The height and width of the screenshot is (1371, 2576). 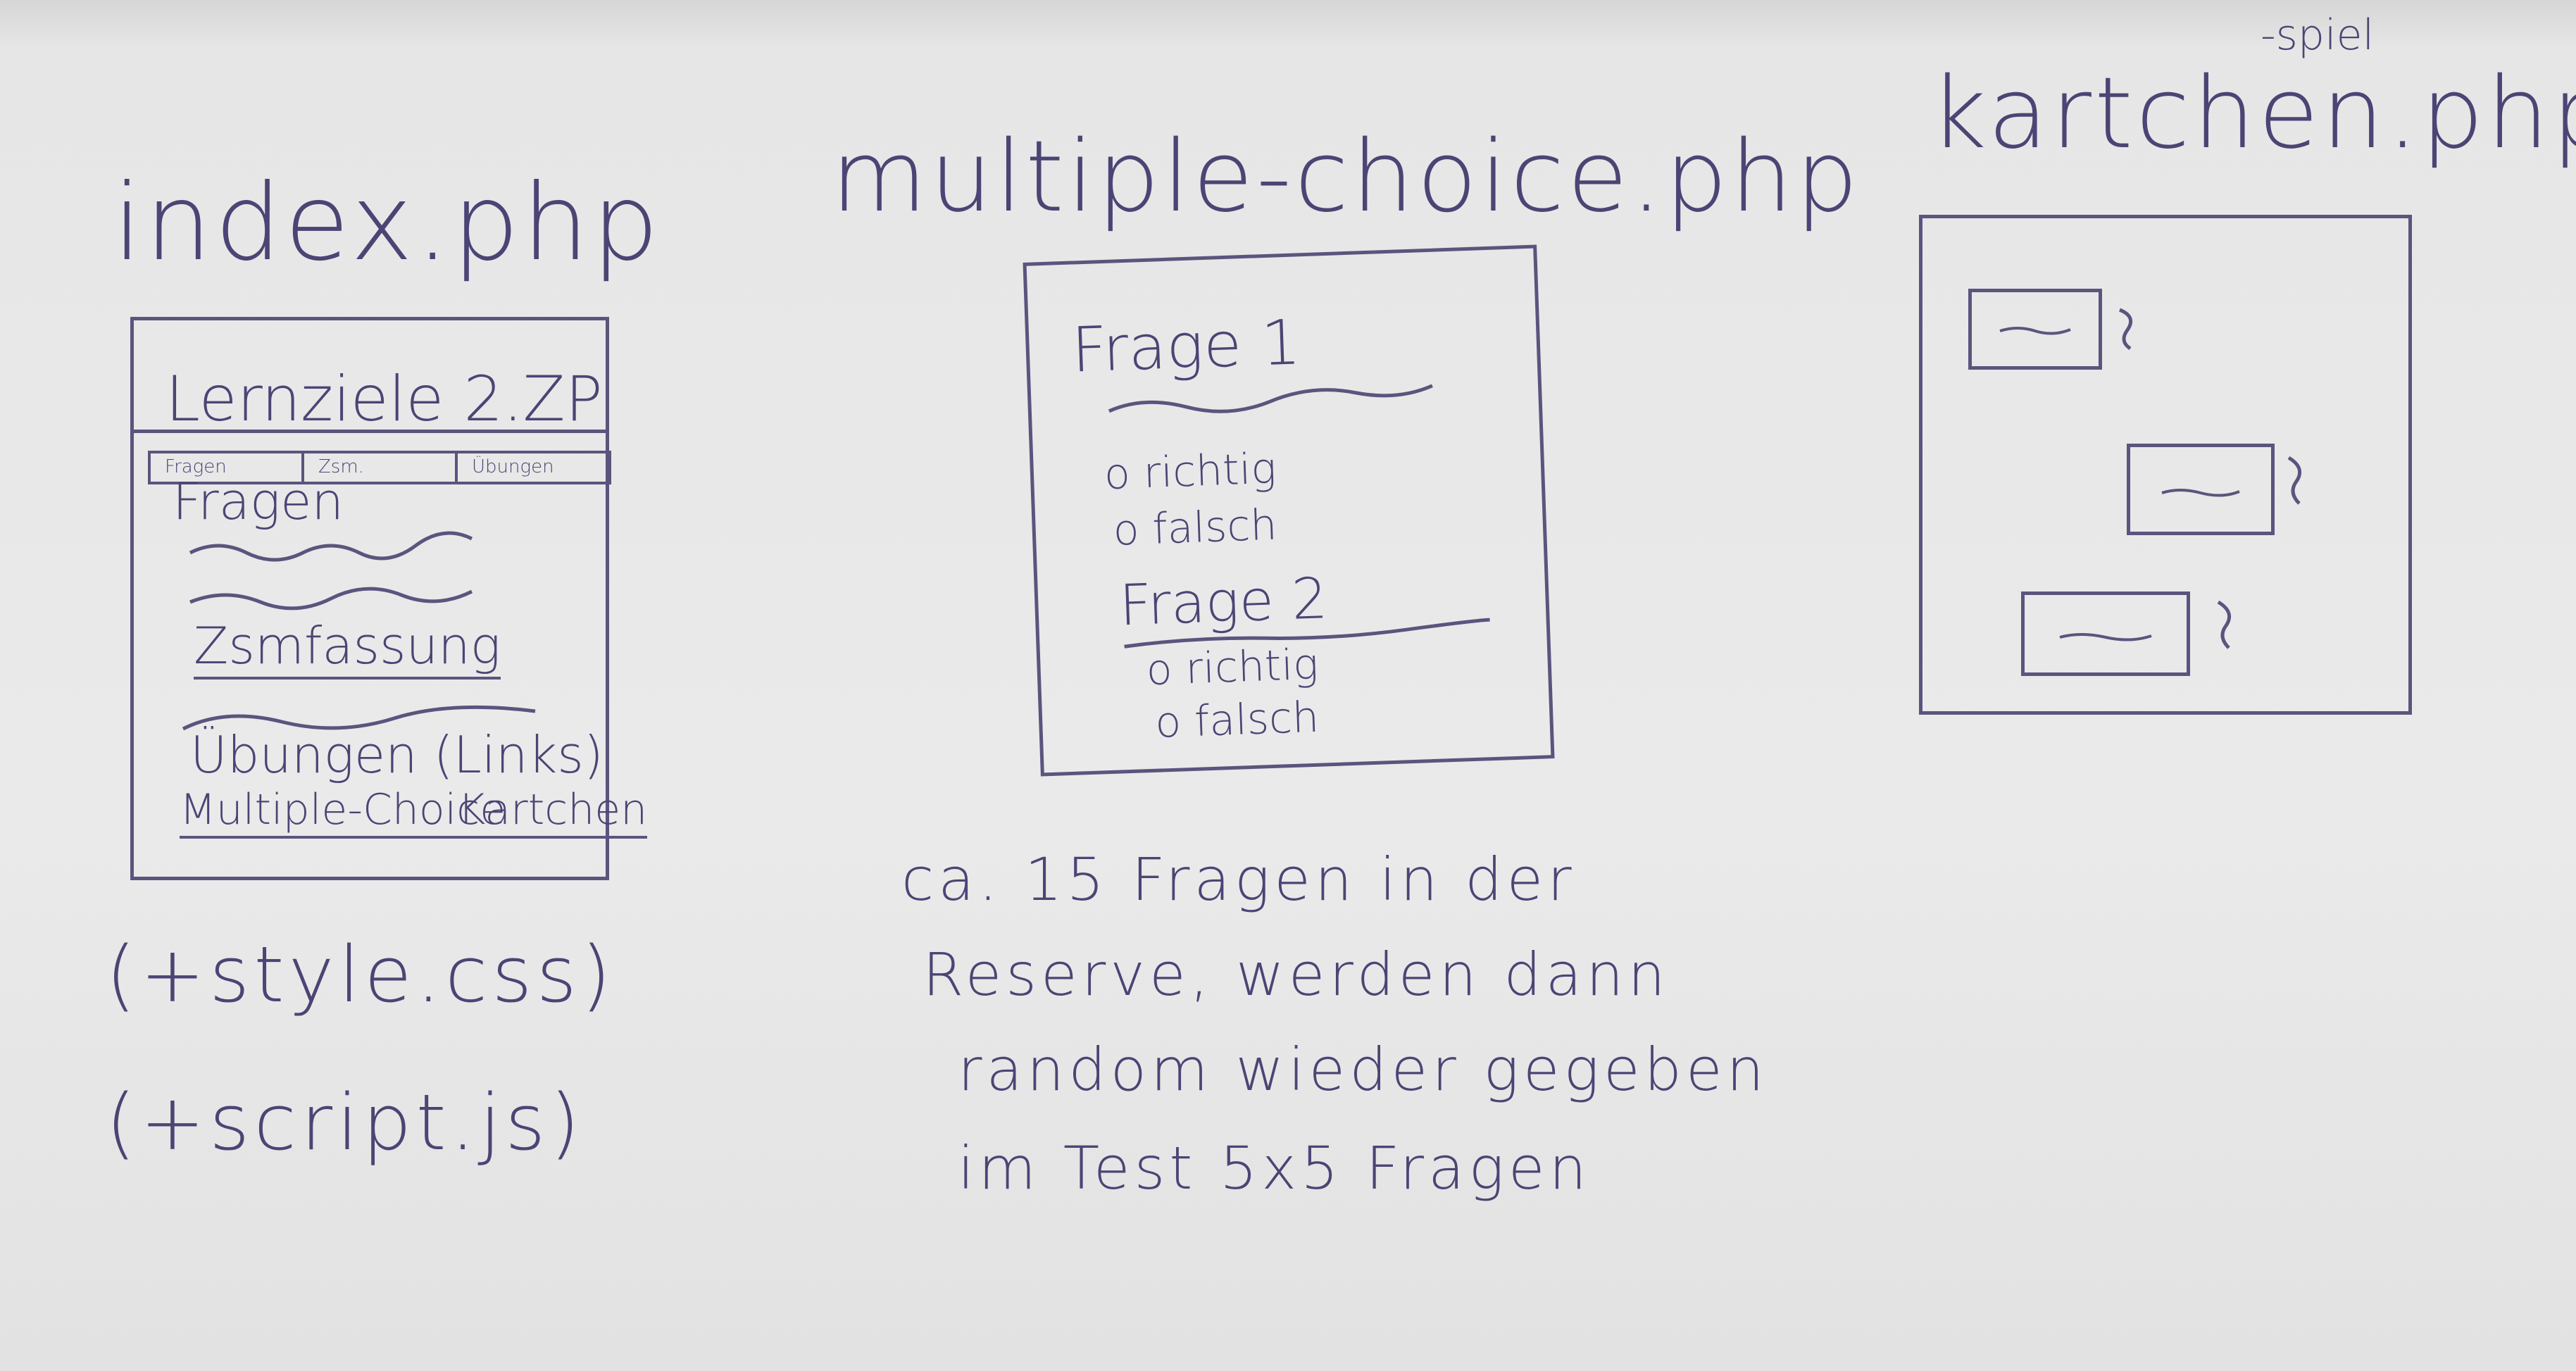 I want to click on flashcard-2-text-scribble, so click(x=2200, y=493).